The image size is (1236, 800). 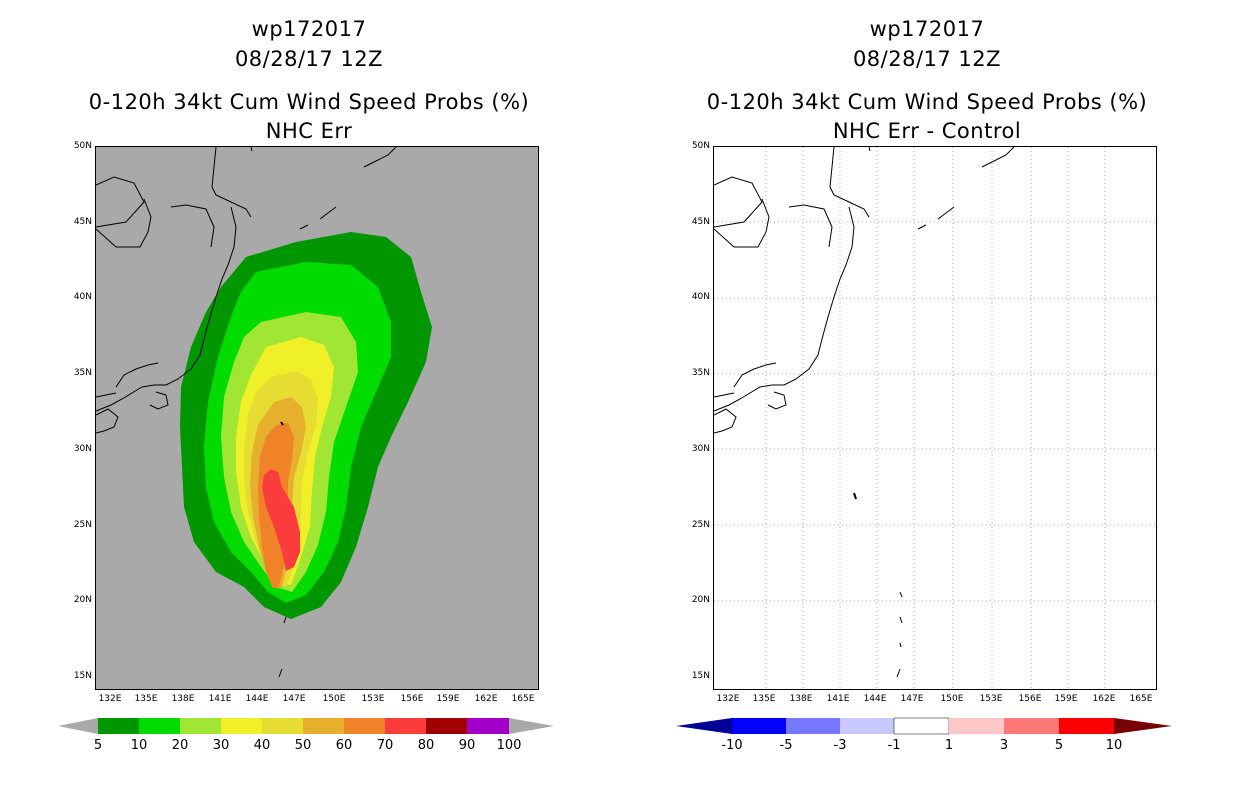 I want to click on subtitle: NHC Err, so click(x=309, y=131).